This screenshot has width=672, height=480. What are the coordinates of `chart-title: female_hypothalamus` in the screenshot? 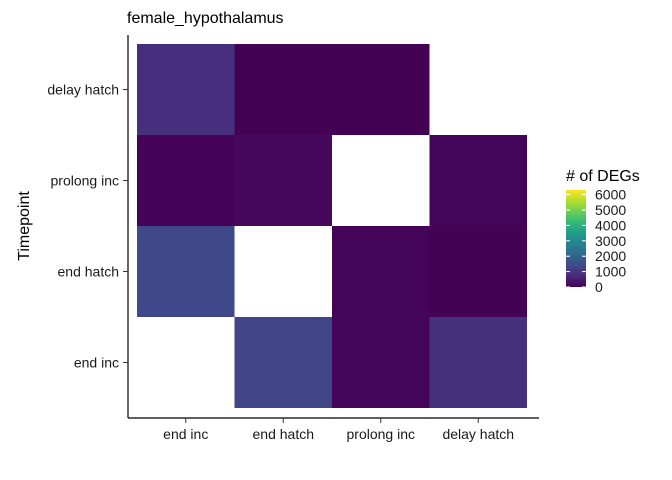 It's located at (205, 18).